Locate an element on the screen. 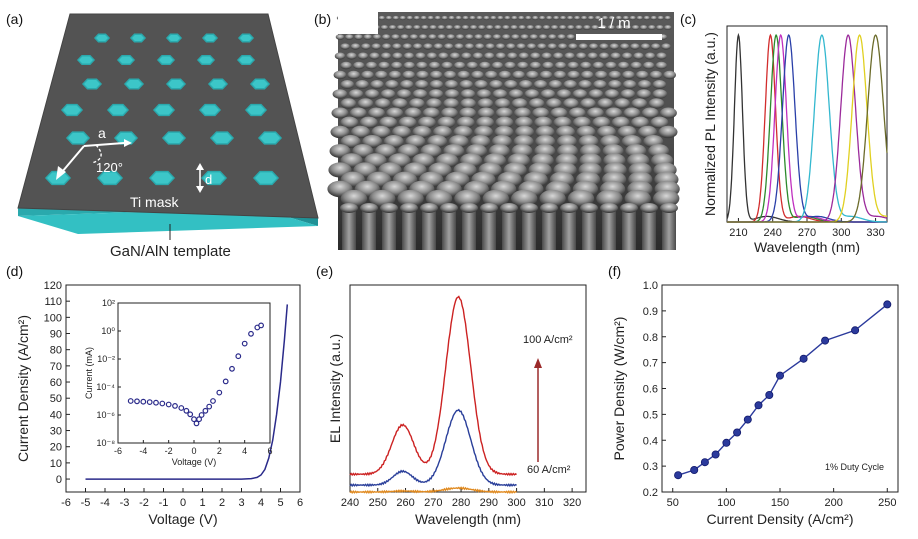 Image resolution: width=918 pixels, height=539 pixels. angle-label: 120° is located at coordinates (109, 167).